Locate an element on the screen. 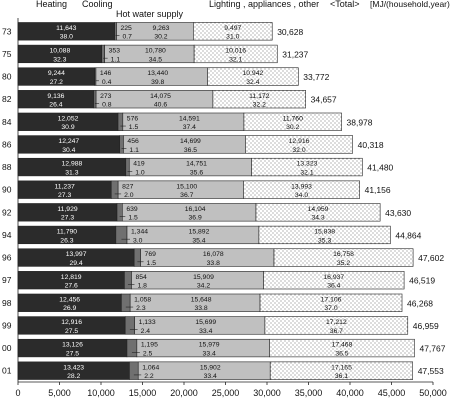 The height and width of the screenshot is (403, 450). category-label: 84 is located at coordinates (7, 122).